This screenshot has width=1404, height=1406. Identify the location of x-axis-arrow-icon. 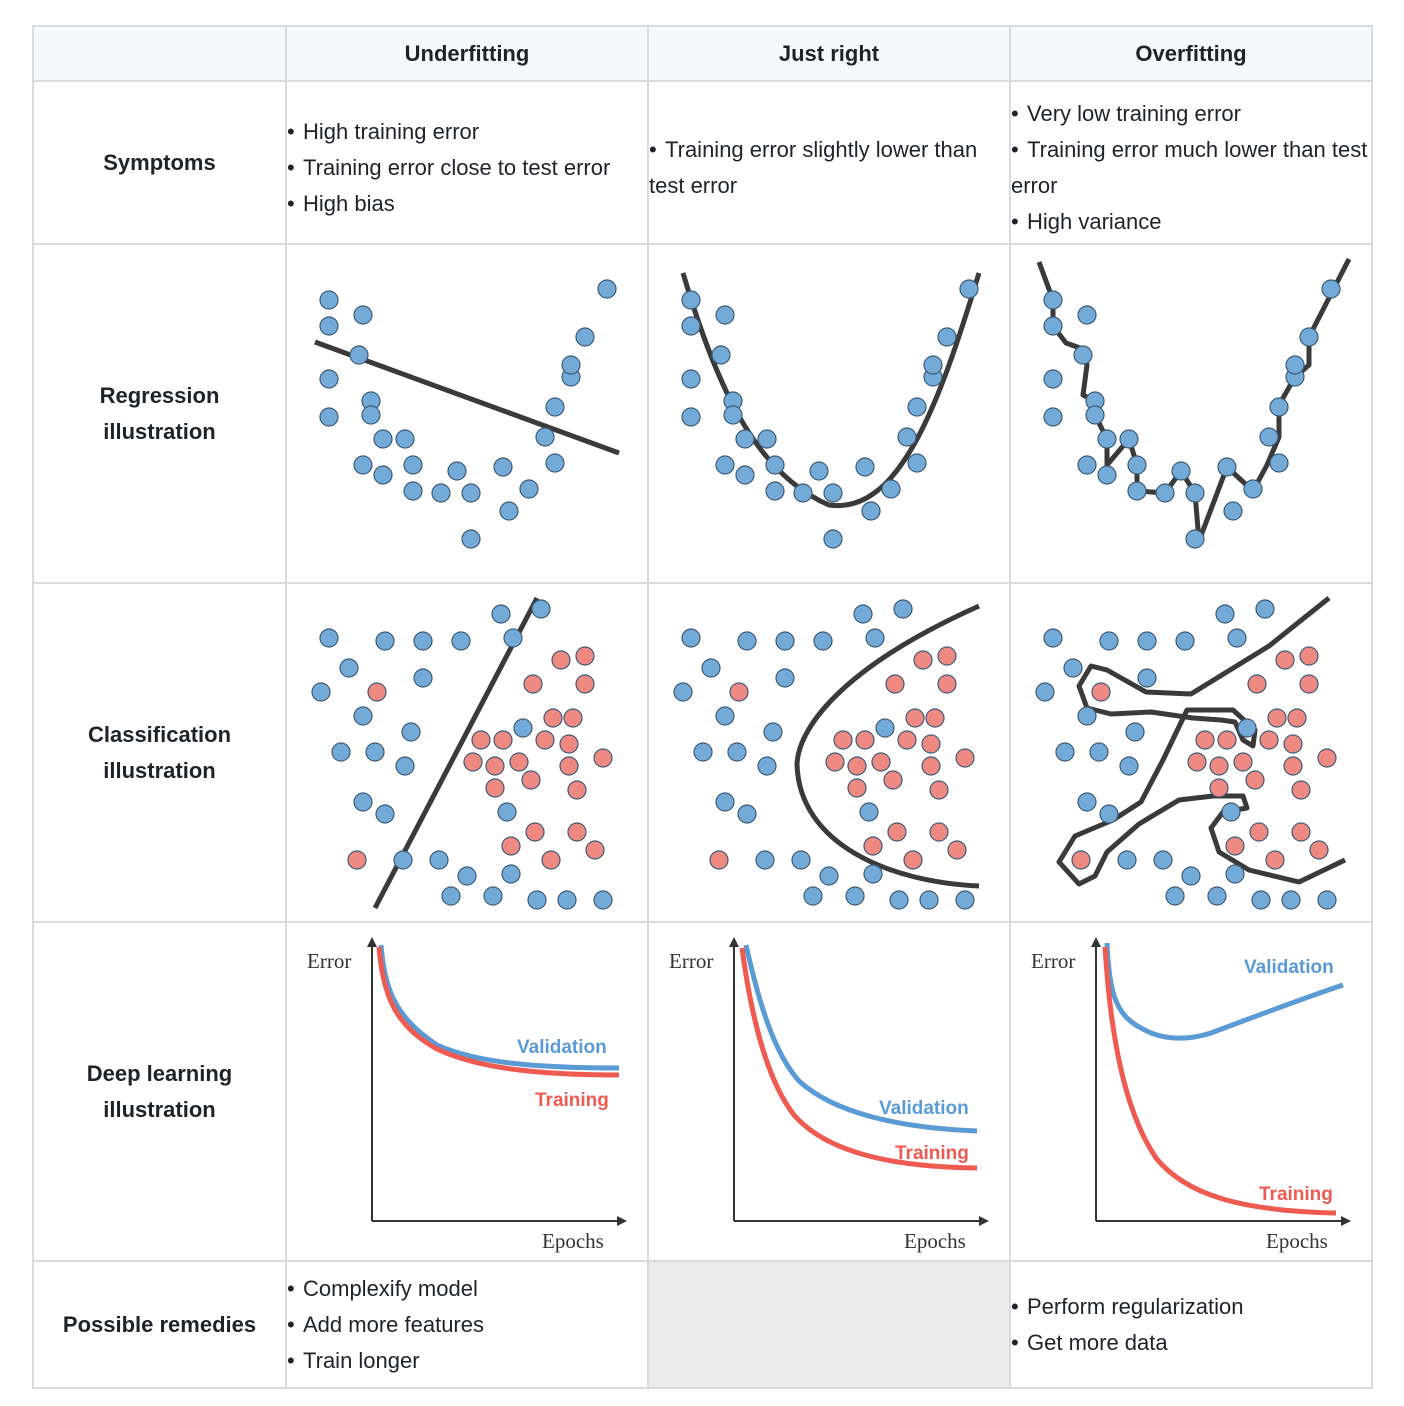
(984, 1221).